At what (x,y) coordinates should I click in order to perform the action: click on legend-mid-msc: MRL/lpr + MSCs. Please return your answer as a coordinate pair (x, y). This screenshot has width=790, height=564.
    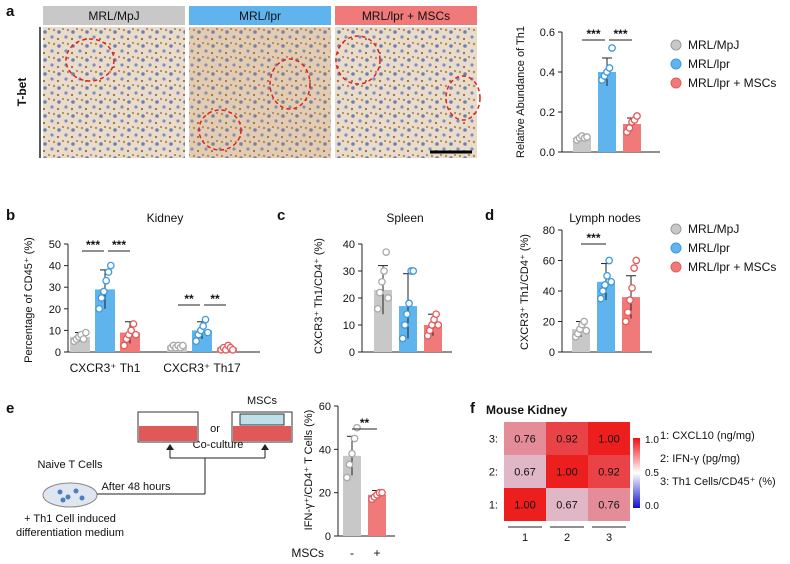
    Looking at the image, I should click on (732, 267).